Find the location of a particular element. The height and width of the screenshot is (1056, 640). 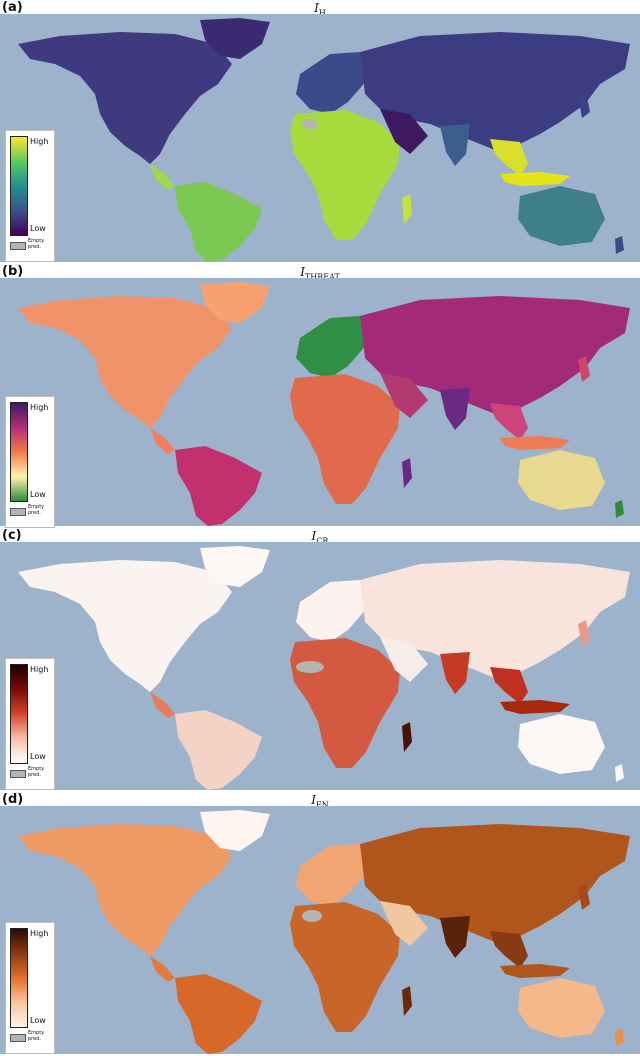

panel-title: ICR is located at coordinates (320, 537).